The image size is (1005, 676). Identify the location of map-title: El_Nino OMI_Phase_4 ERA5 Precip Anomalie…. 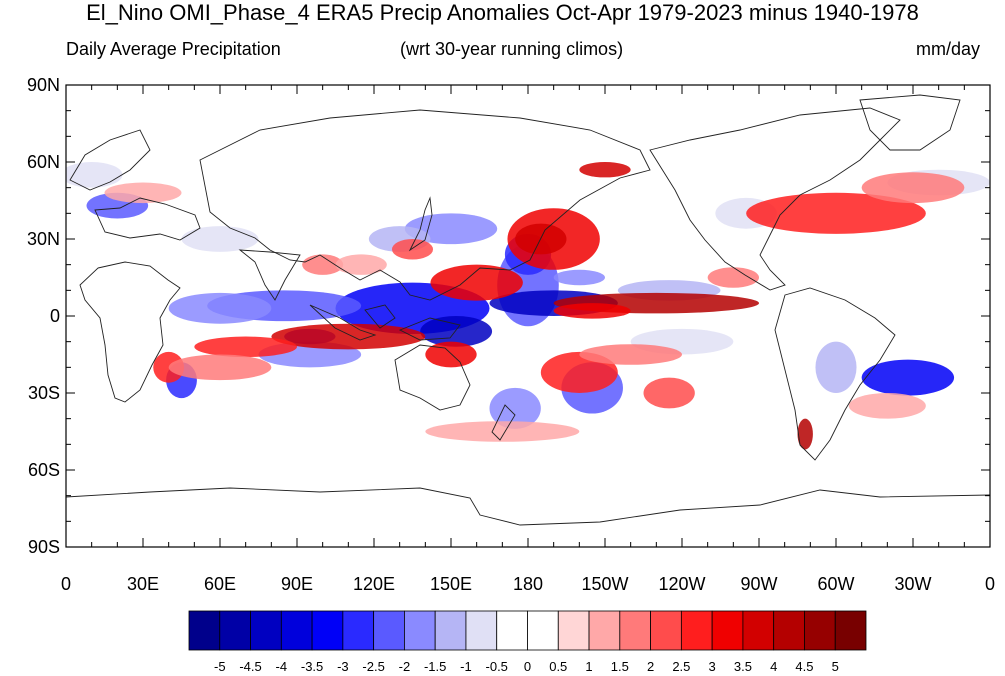
(502, 12).